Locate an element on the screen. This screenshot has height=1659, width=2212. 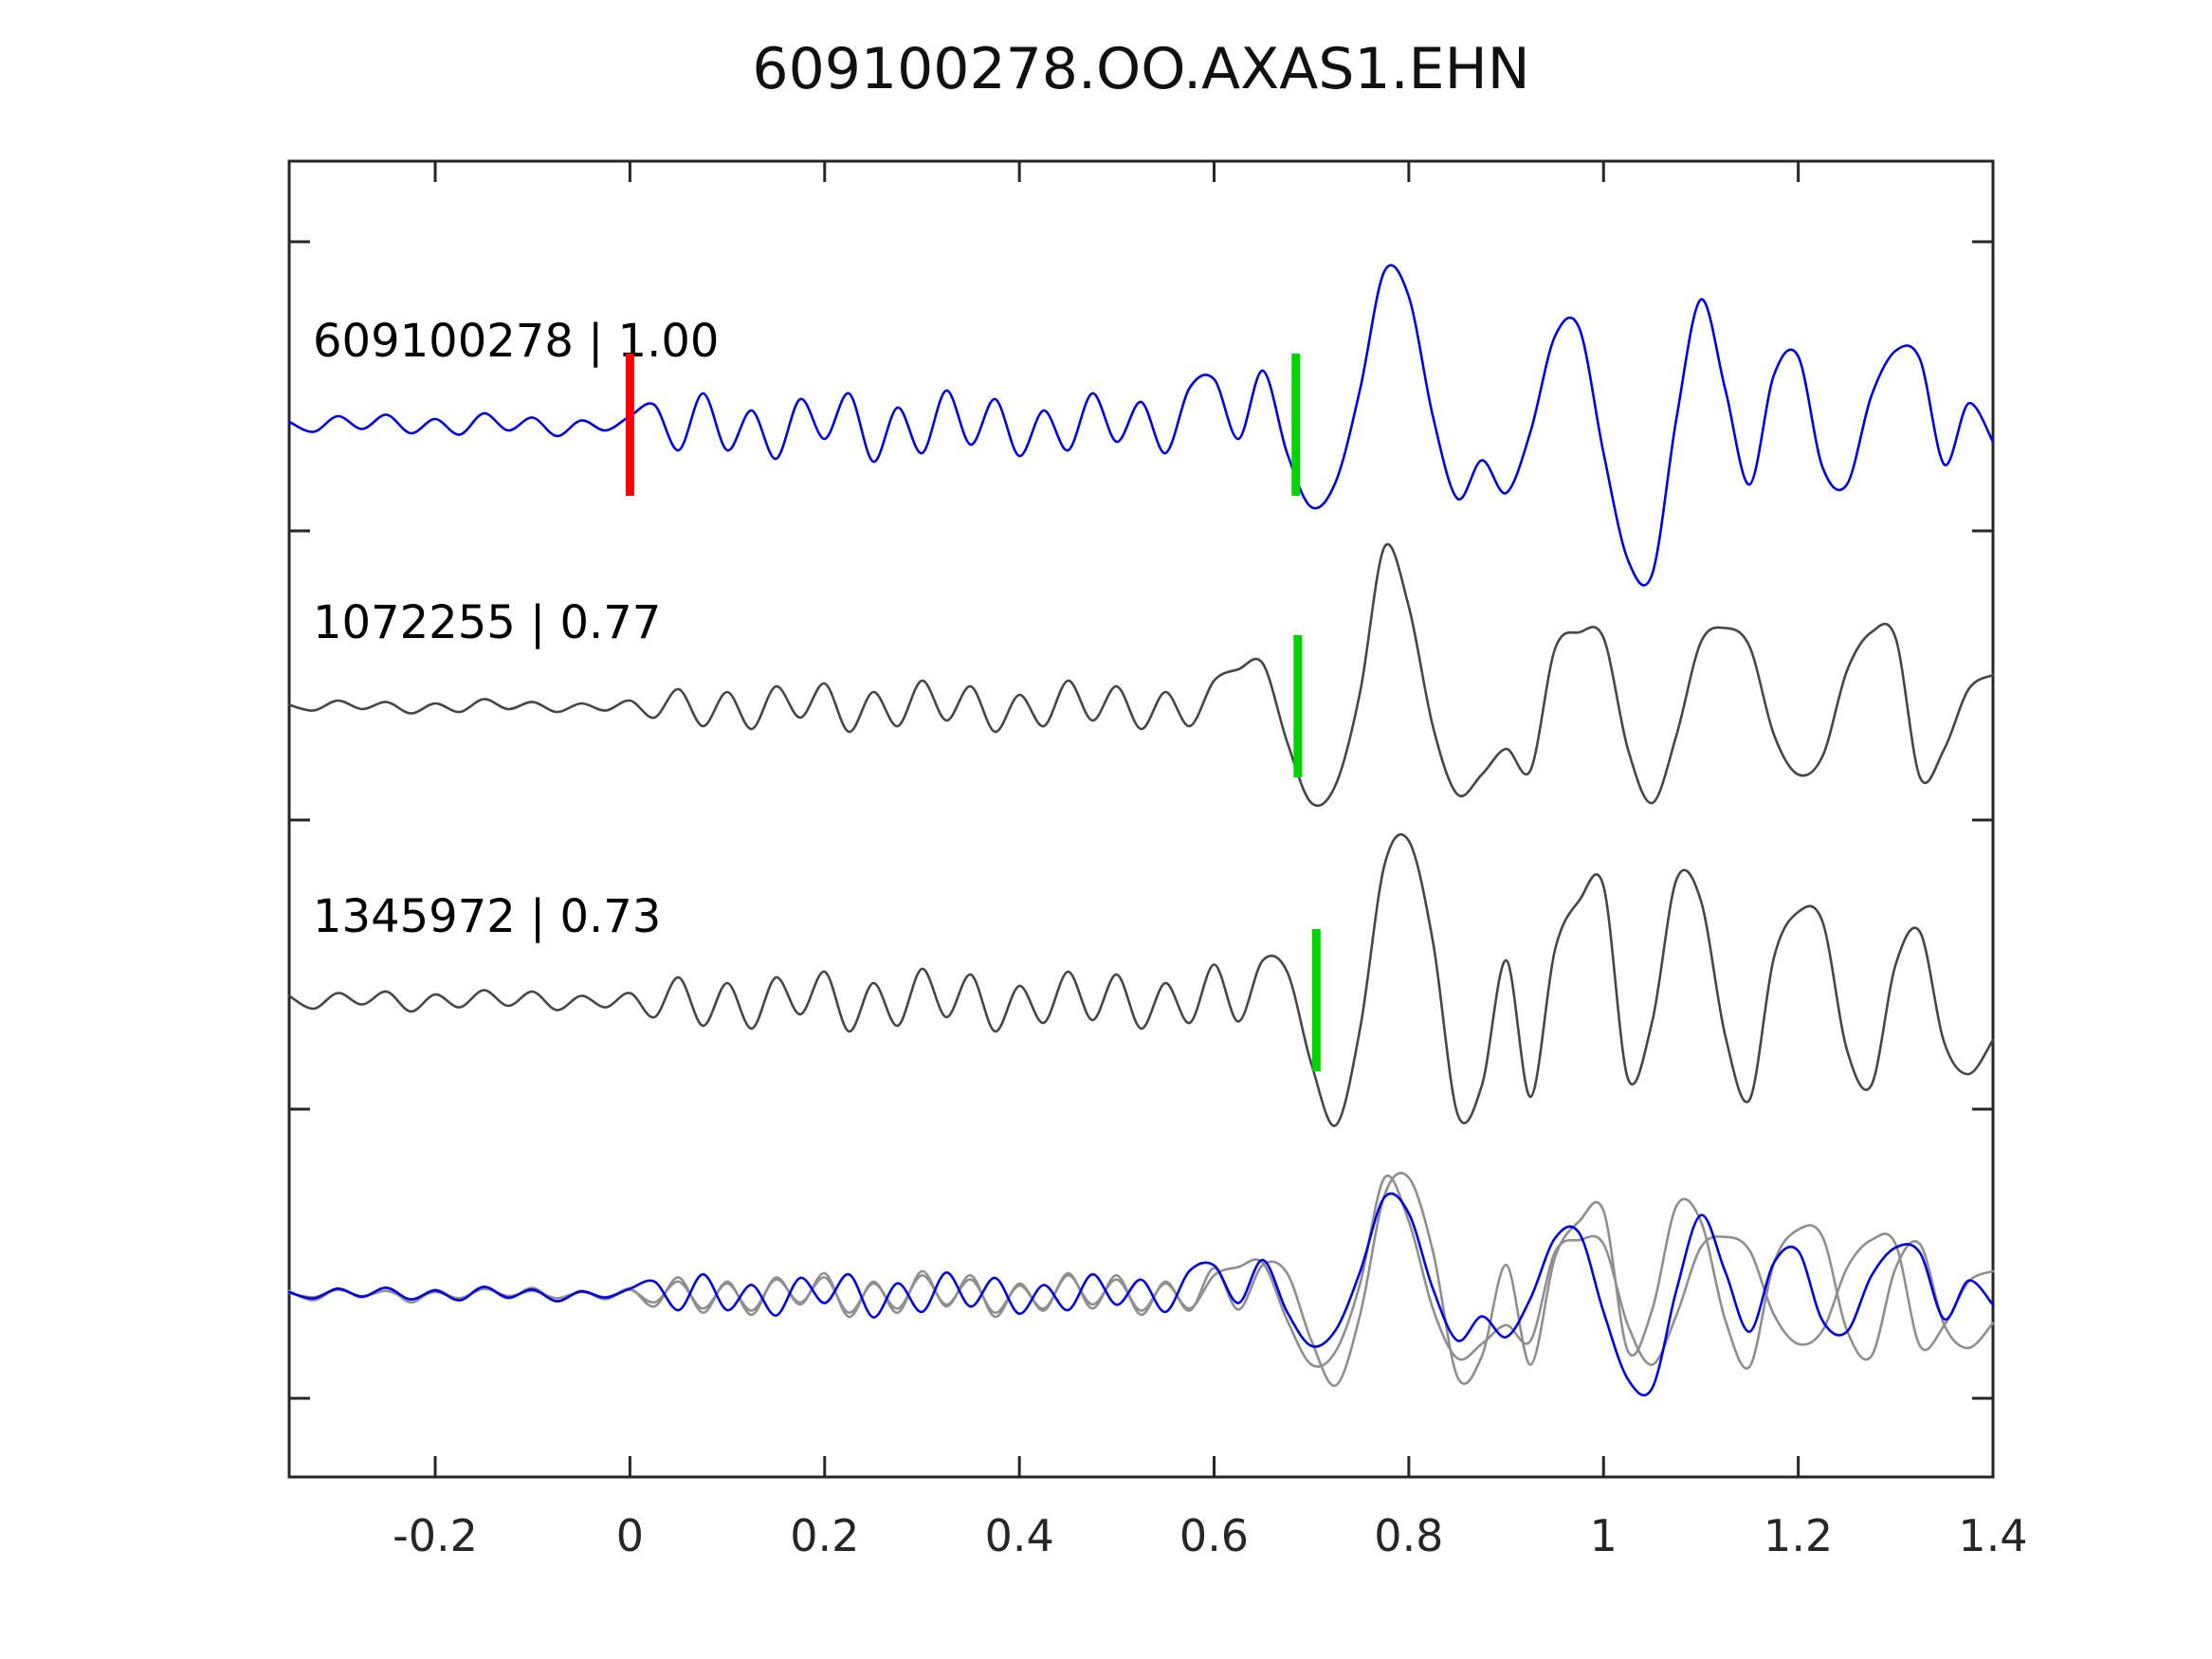
x-tick-label: 0 is located at coordinates (630, 1535).